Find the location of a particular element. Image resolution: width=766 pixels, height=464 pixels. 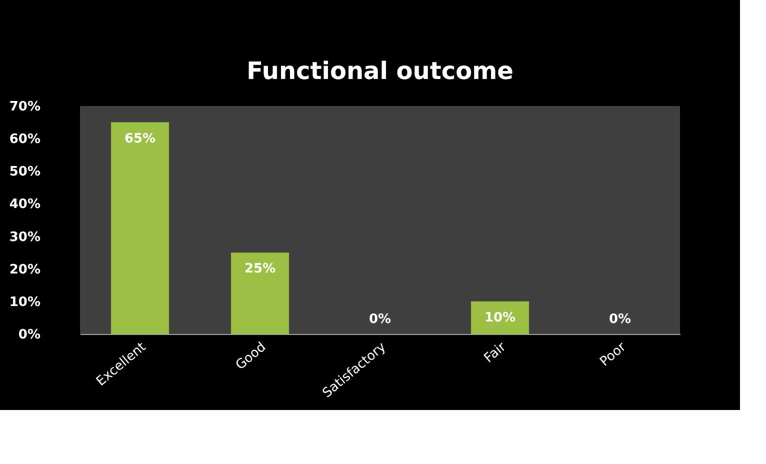

y-tick-label: 50% is located at coordinates (24, 172).